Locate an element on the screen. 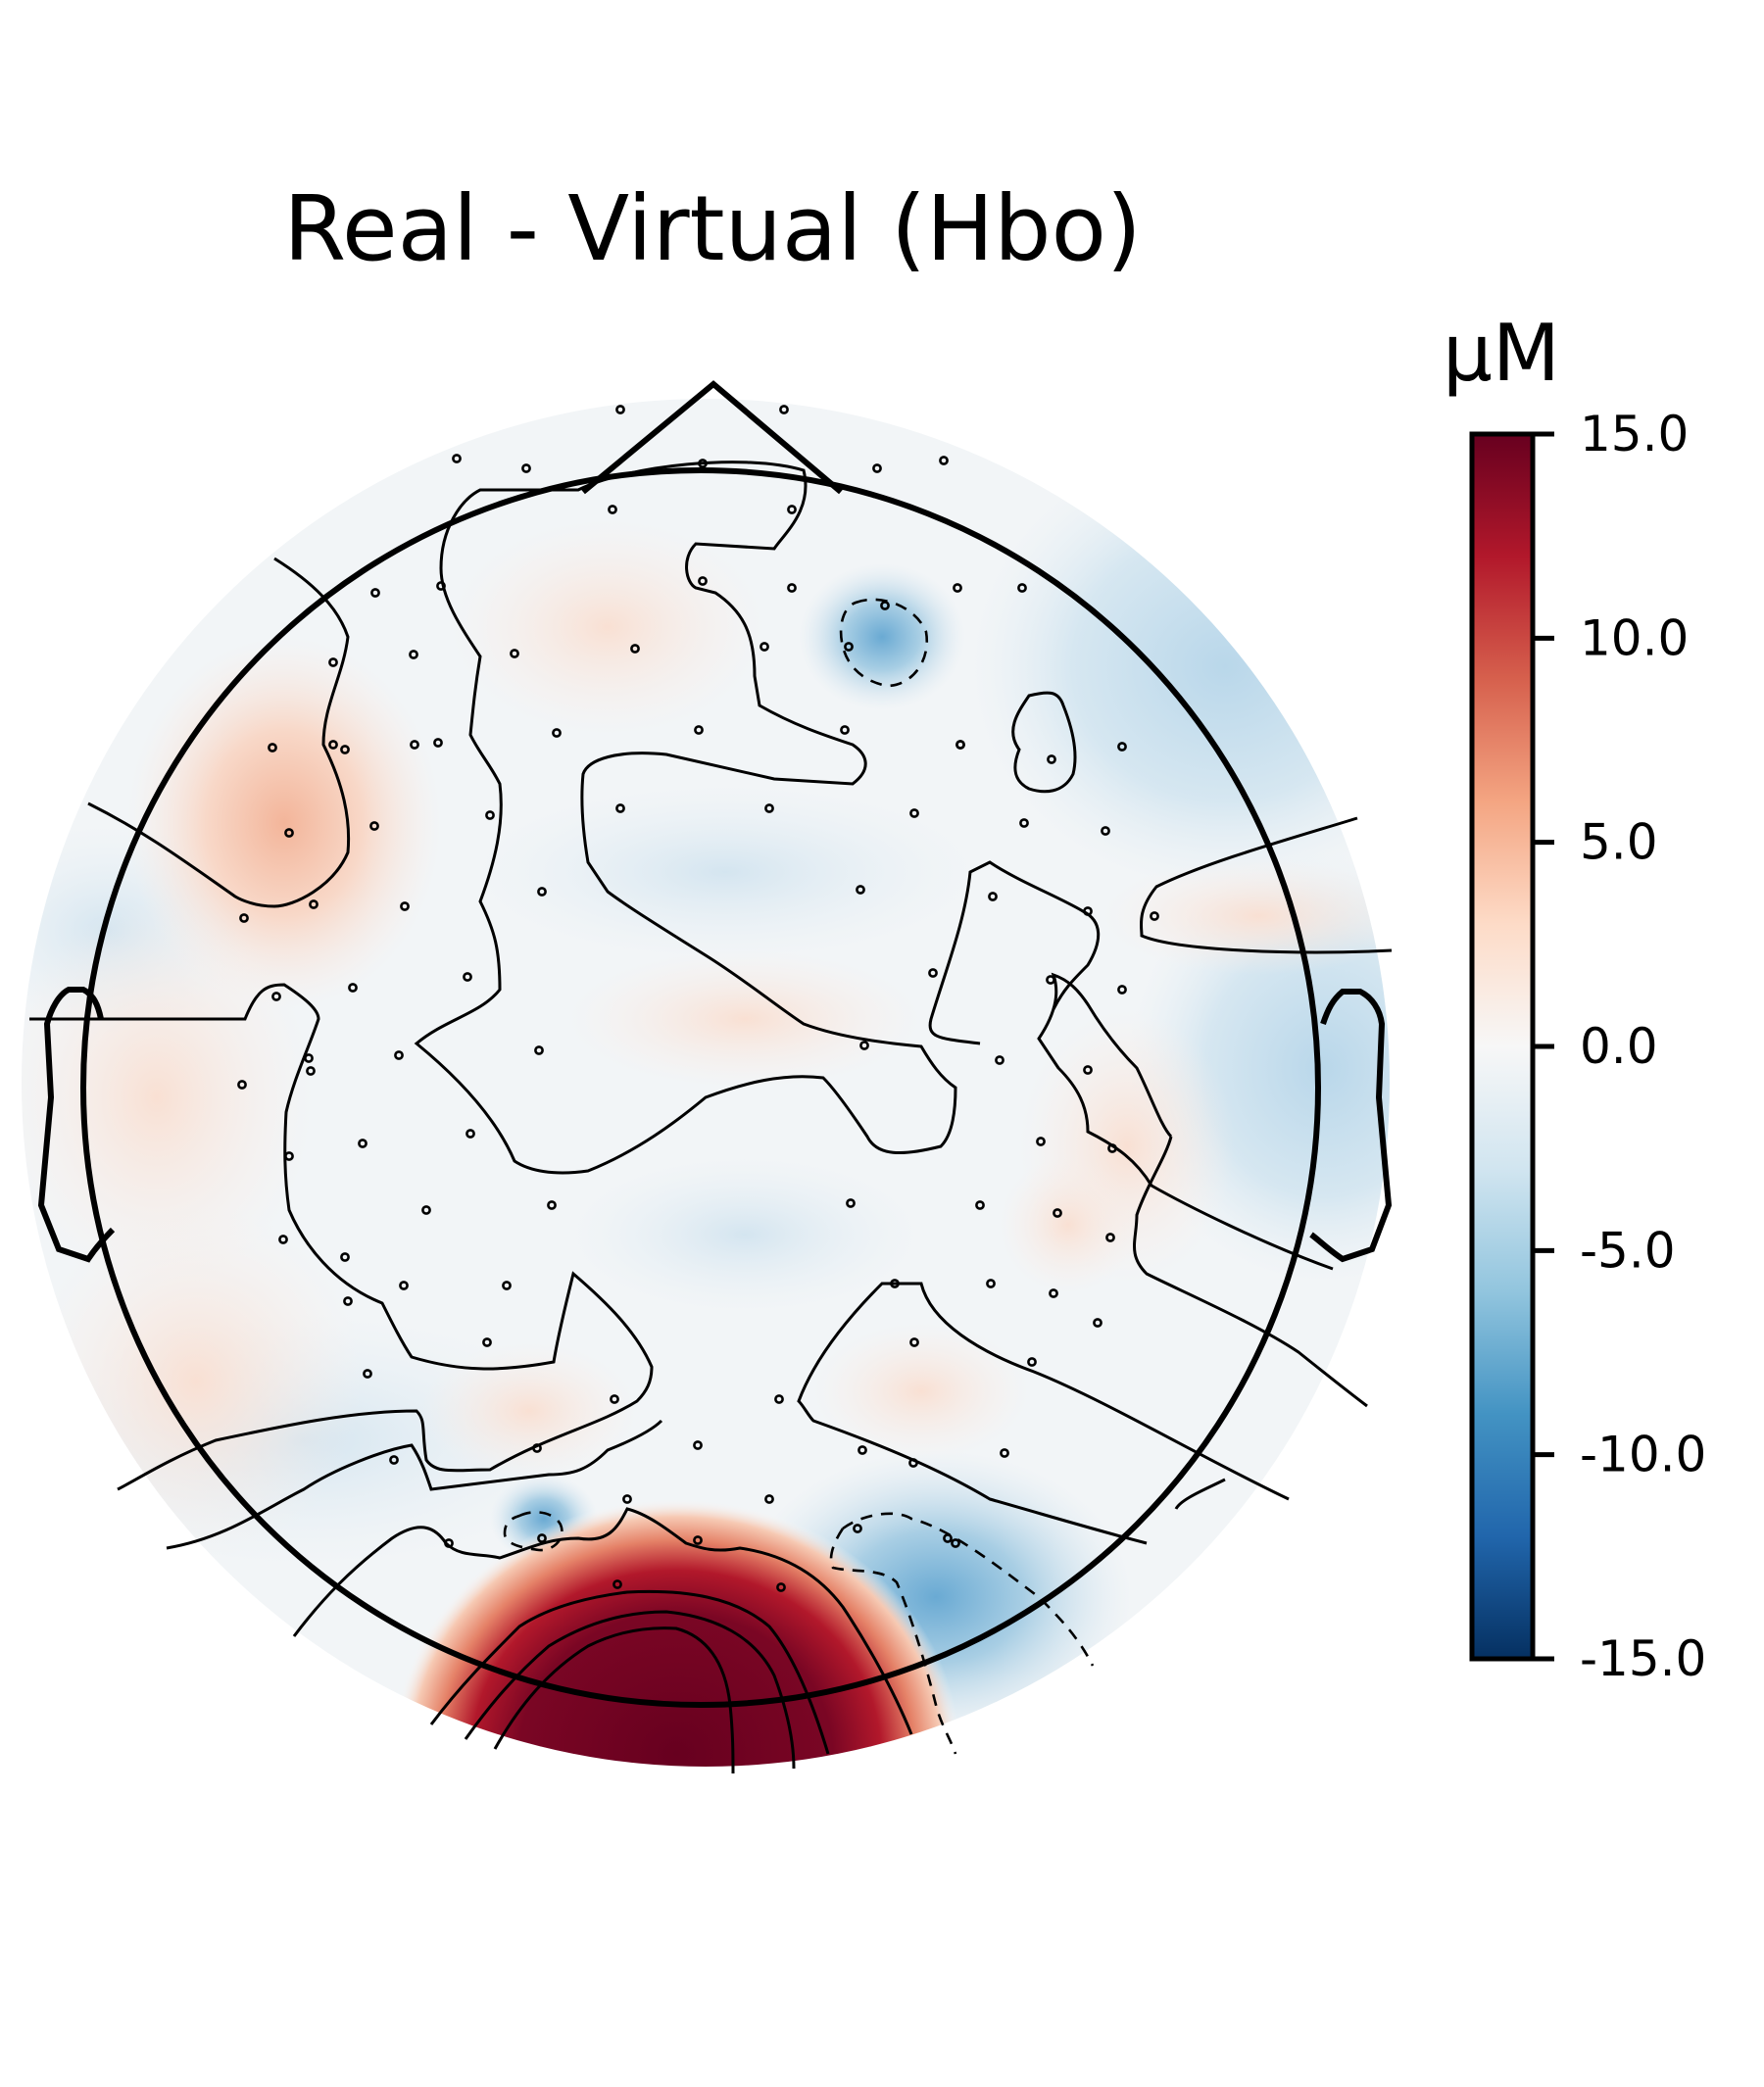 This screenshot has height=2087, width=1764. right-ear is located at coordinates (1351, 1126).